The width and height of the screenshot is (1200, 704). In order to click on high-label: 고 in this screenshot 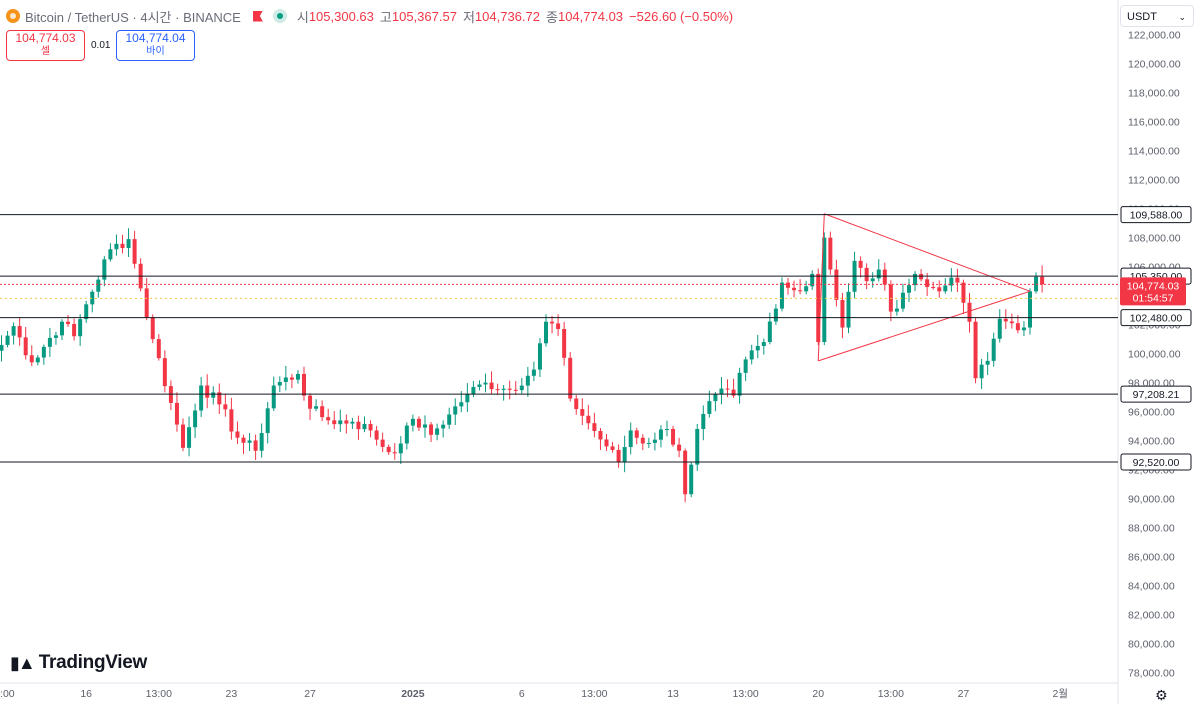, I will do `click(385, 17)`.